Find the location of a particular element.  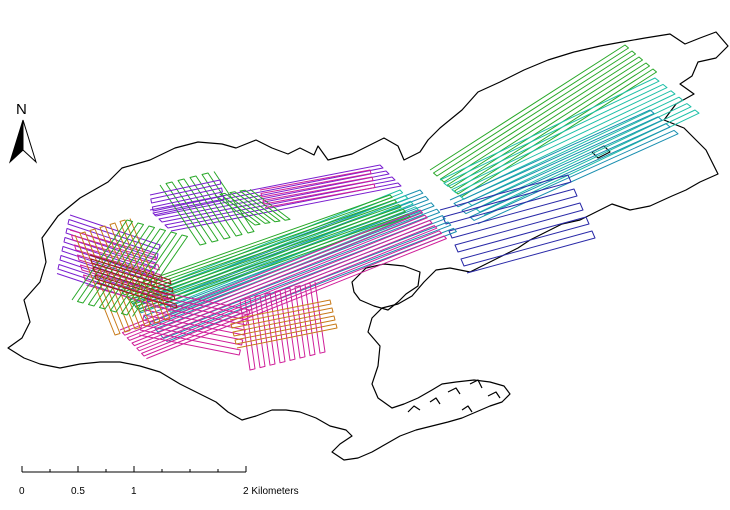

track-west-orange is located at coordinates (122, 277).